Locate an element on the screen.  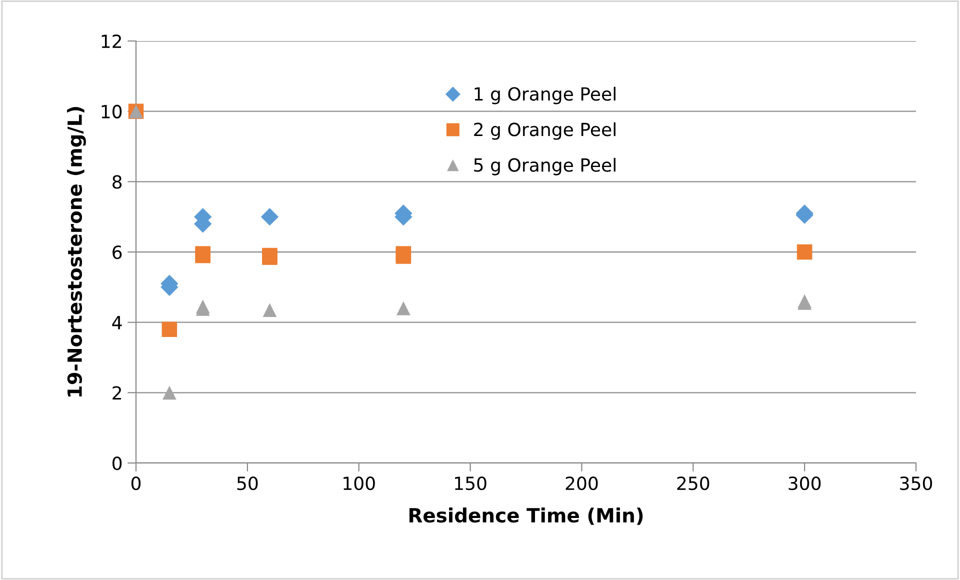
x-tick-label: 100 is located at coordinates (359, 483).